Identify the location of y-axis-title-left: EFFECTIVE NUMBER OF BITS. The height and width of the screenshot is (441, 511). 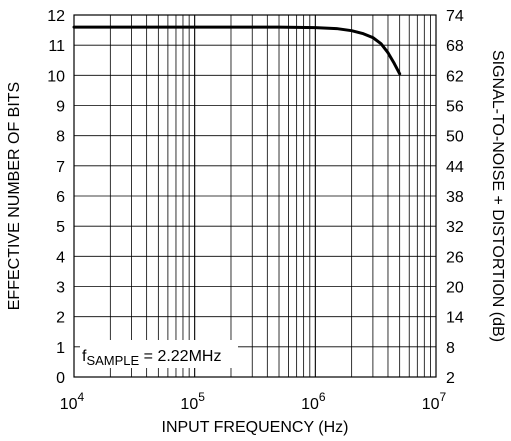
(14, 196).